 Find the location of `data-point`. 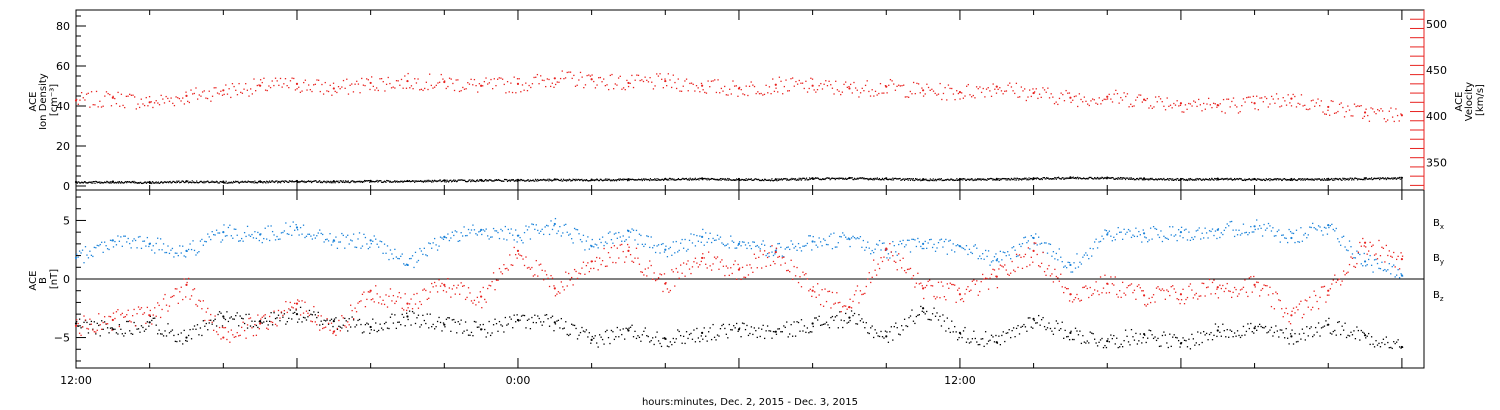

data-point is located at coordinates (407, 316).